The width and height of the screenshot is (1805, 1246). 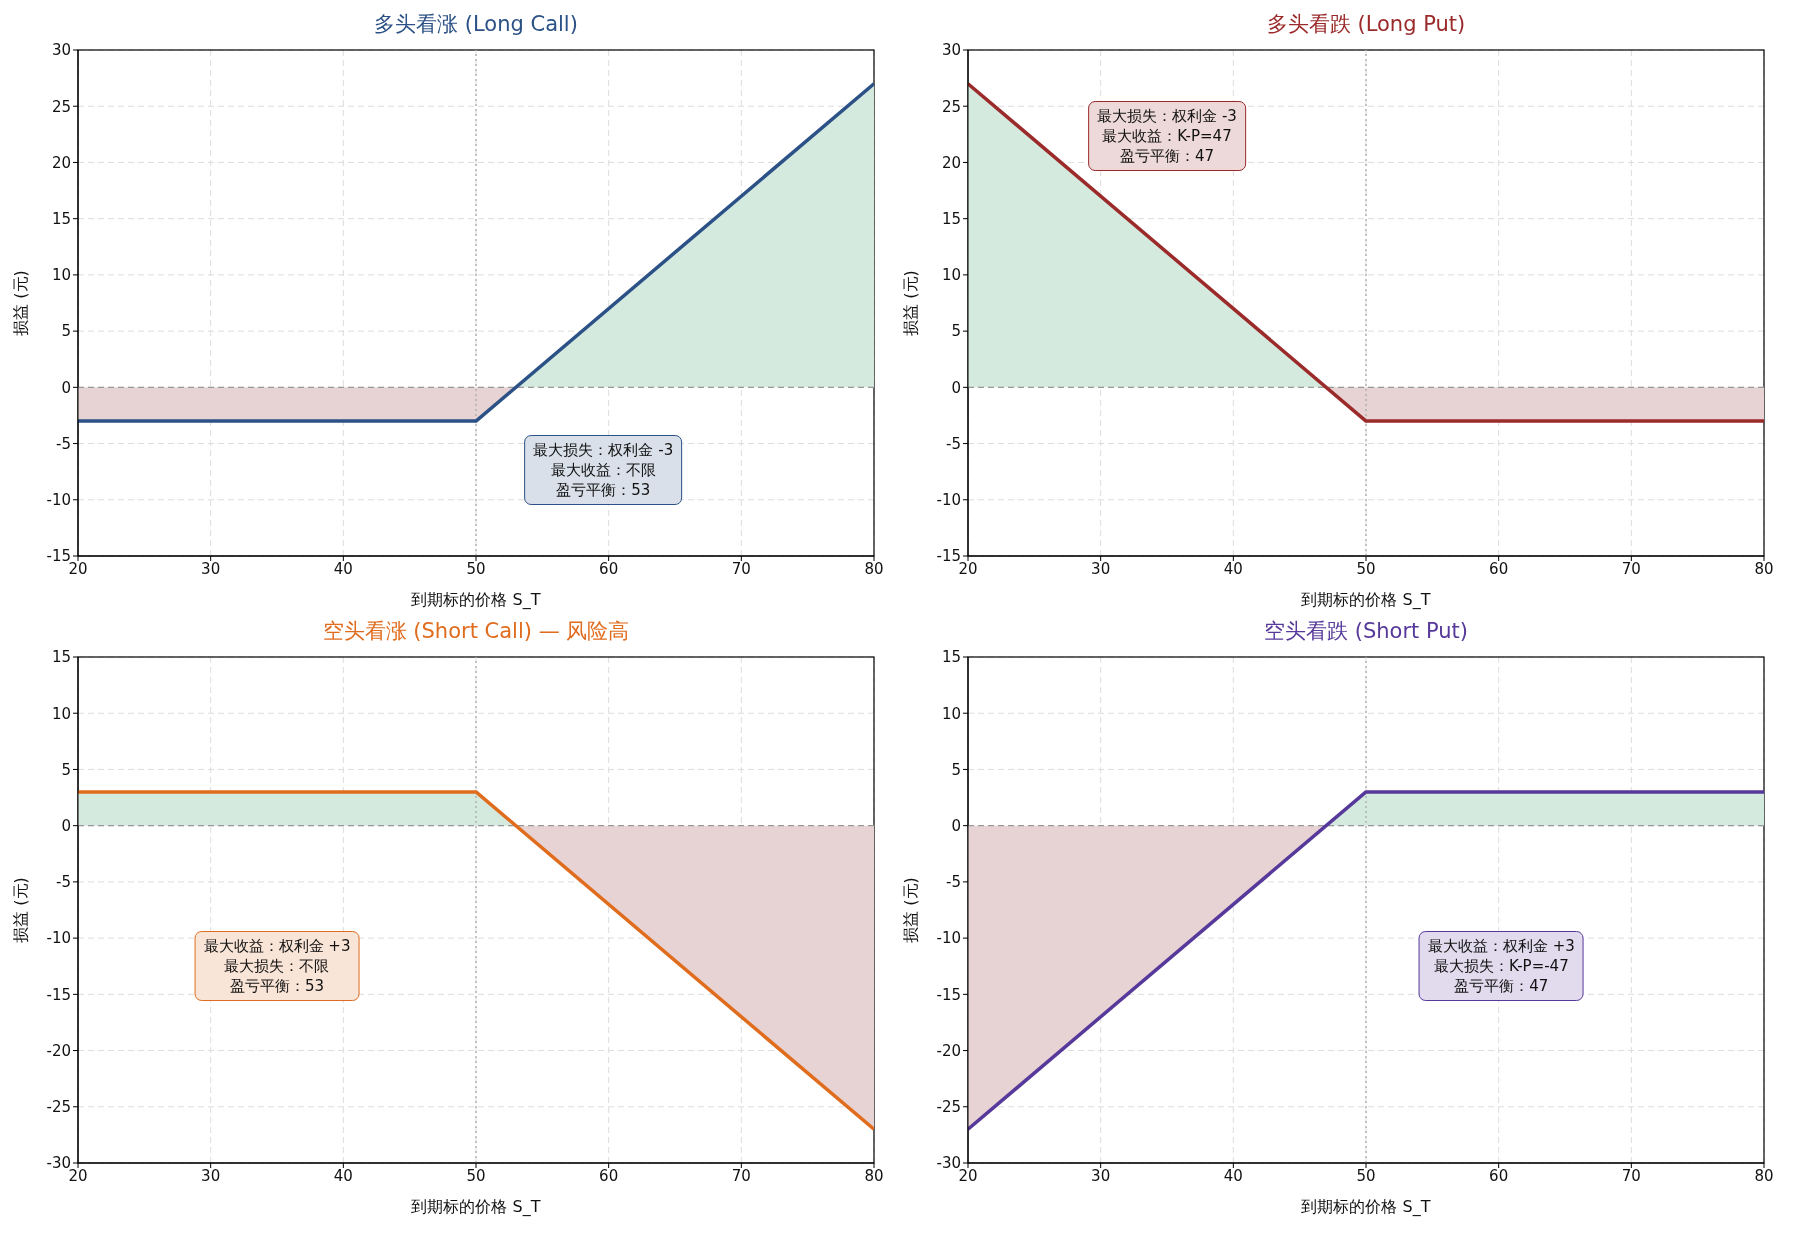 What do you see at coordinates (476, 24) in the screenshot?
I see `chart-title: 多头看涨 (Long Call)` at bounding box center [476, 24].